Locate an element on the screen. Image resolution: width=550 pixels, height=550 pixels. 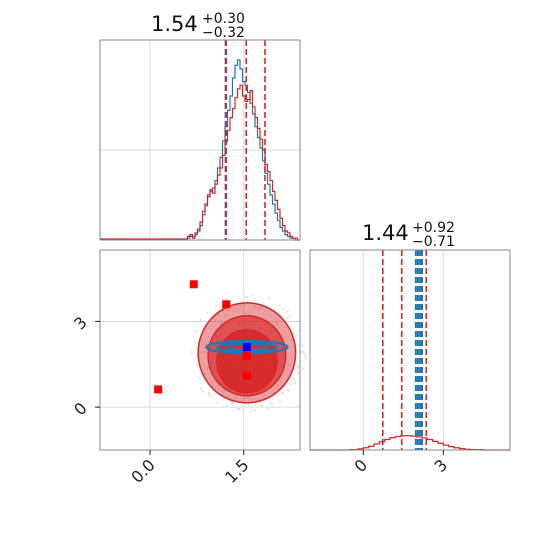
scatter-2d-frame is located at coordinates (200, 350).